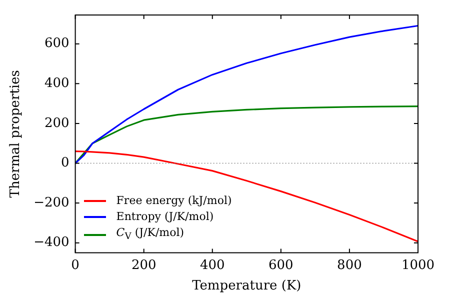 The image size is (450, 300). I want to click on y-tick-label: 400, so click(57, 84).